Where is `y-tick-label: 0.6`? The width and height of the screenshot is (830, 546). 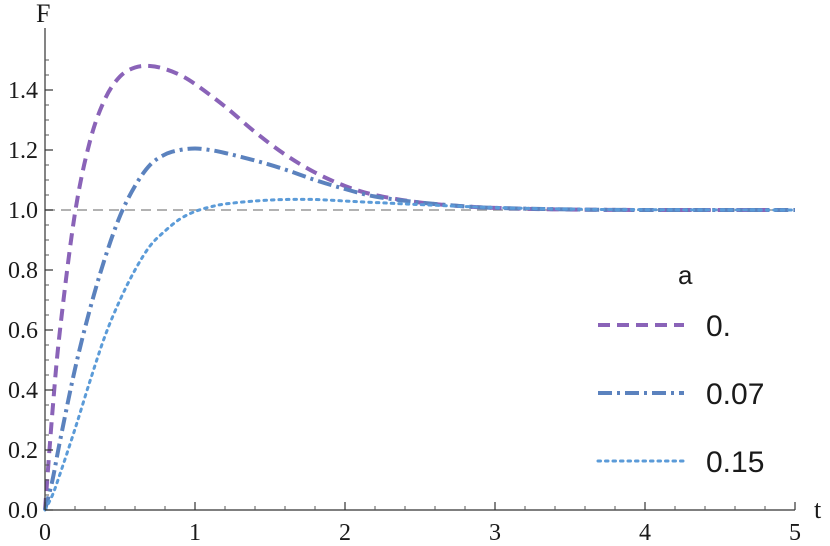
y-tick-label: 0.6 is located at coordinates (23, 331).